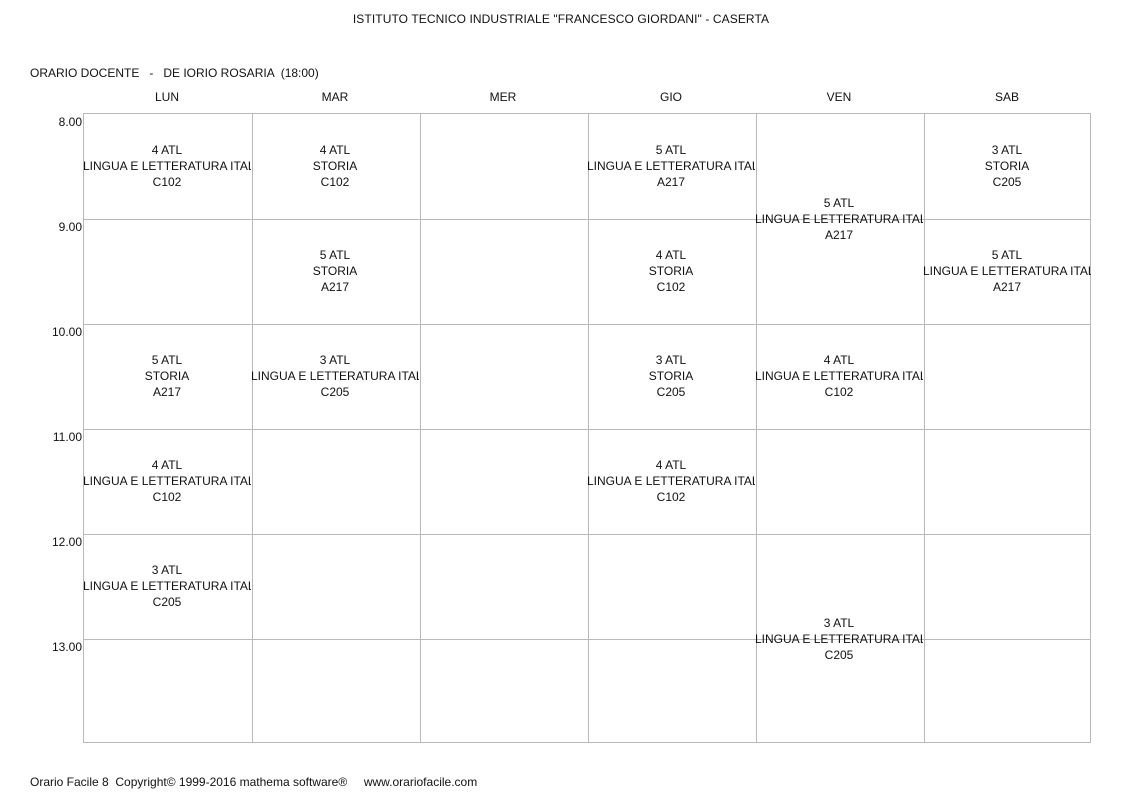 The height and width of the screenshot is (793, 1122). What do you see at coordinates (1006, 97) in the screenshot?
I see `day-header-sab: SAB` at bounding box center [1006, 97].